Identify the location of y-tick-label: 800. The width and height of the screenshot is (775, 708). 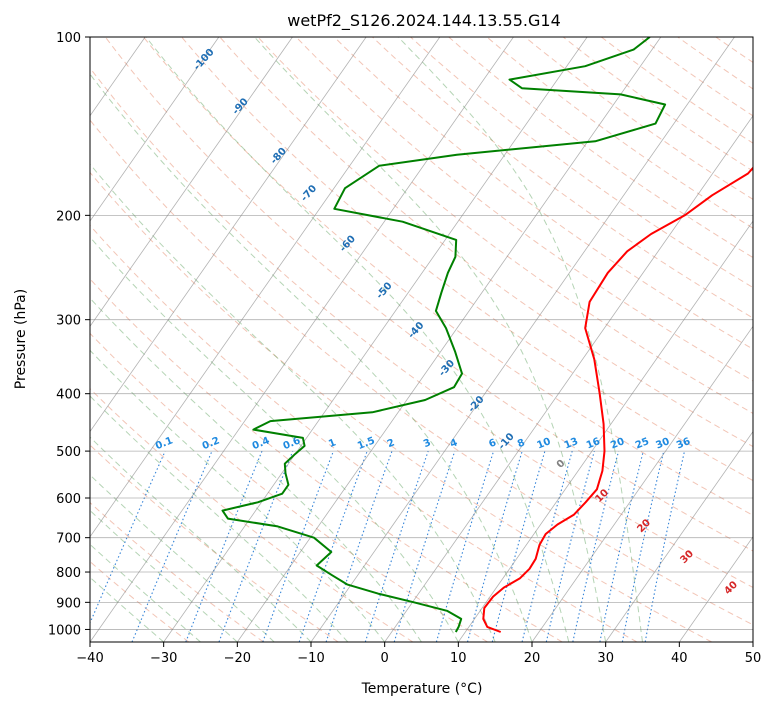
(68, 573).